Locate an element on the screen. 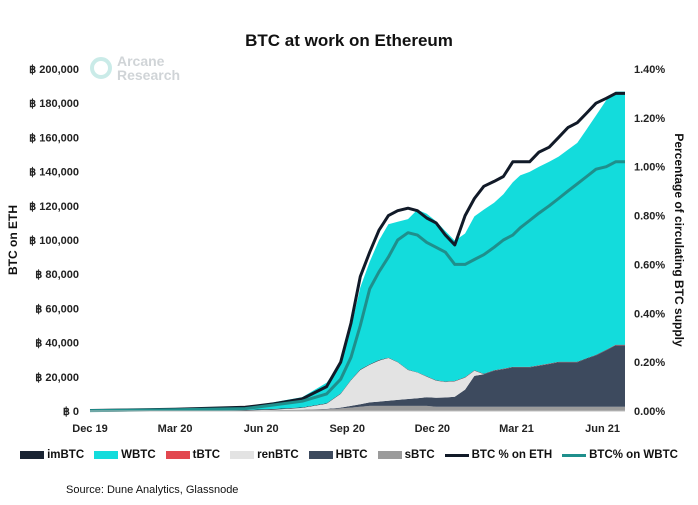 Image resolution: width=698 pixels, height=505 pixels. y2-tick-label: 1.00% is located at coordinates (649, 168).